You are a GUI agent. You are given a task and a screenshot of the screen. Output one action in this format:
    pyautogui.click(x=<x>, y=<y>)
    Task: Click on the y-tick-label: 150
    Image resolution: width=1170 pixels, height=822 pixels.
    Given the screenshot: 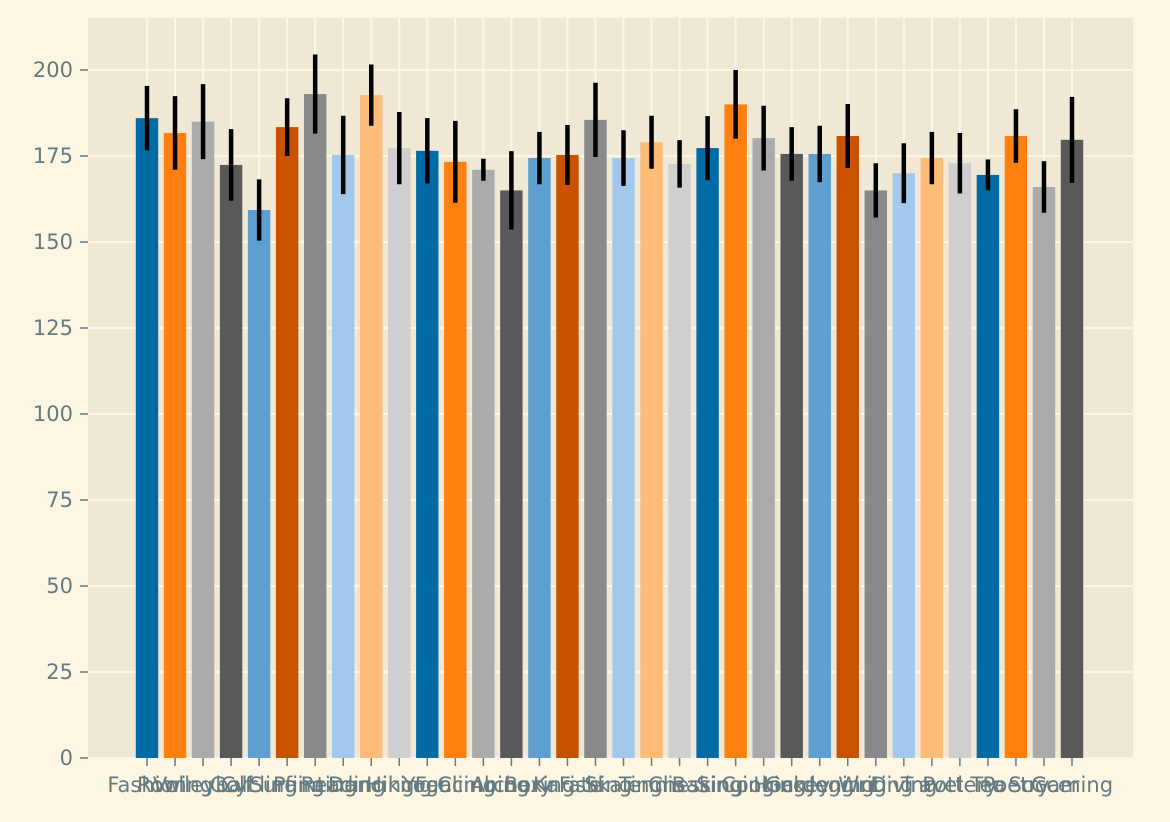 What is the action you would take?
    pyautogui.click(x=53, y=242)
    